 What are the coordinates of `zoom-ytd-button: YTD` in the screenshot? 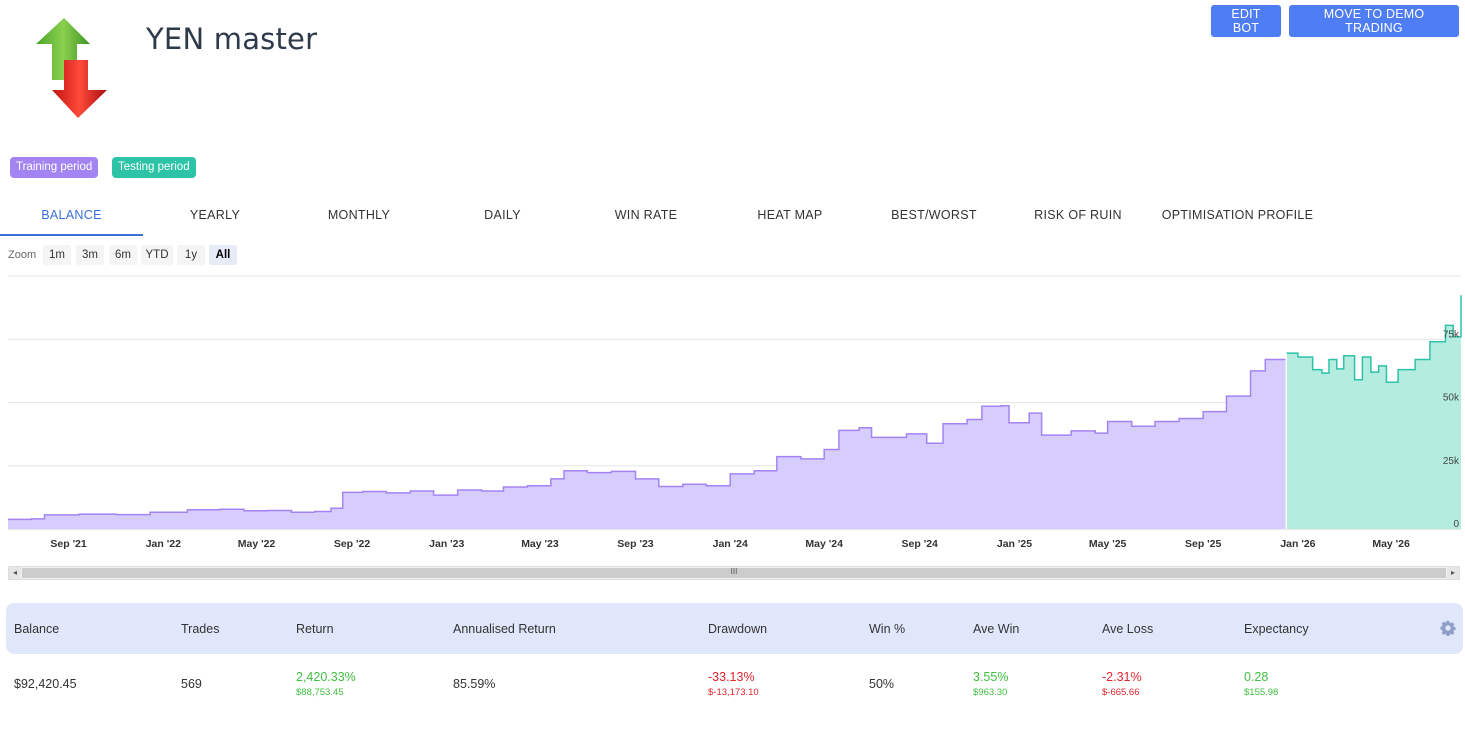 It's located at (157, 255).